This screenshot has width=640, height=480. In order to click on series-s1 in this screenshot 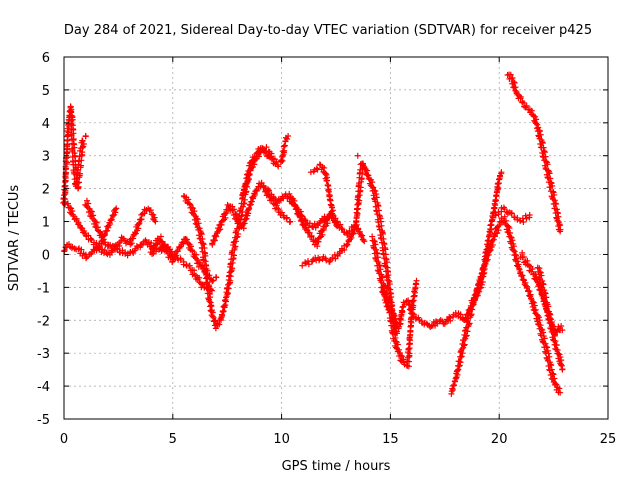, I will do `click(138, 265)`.